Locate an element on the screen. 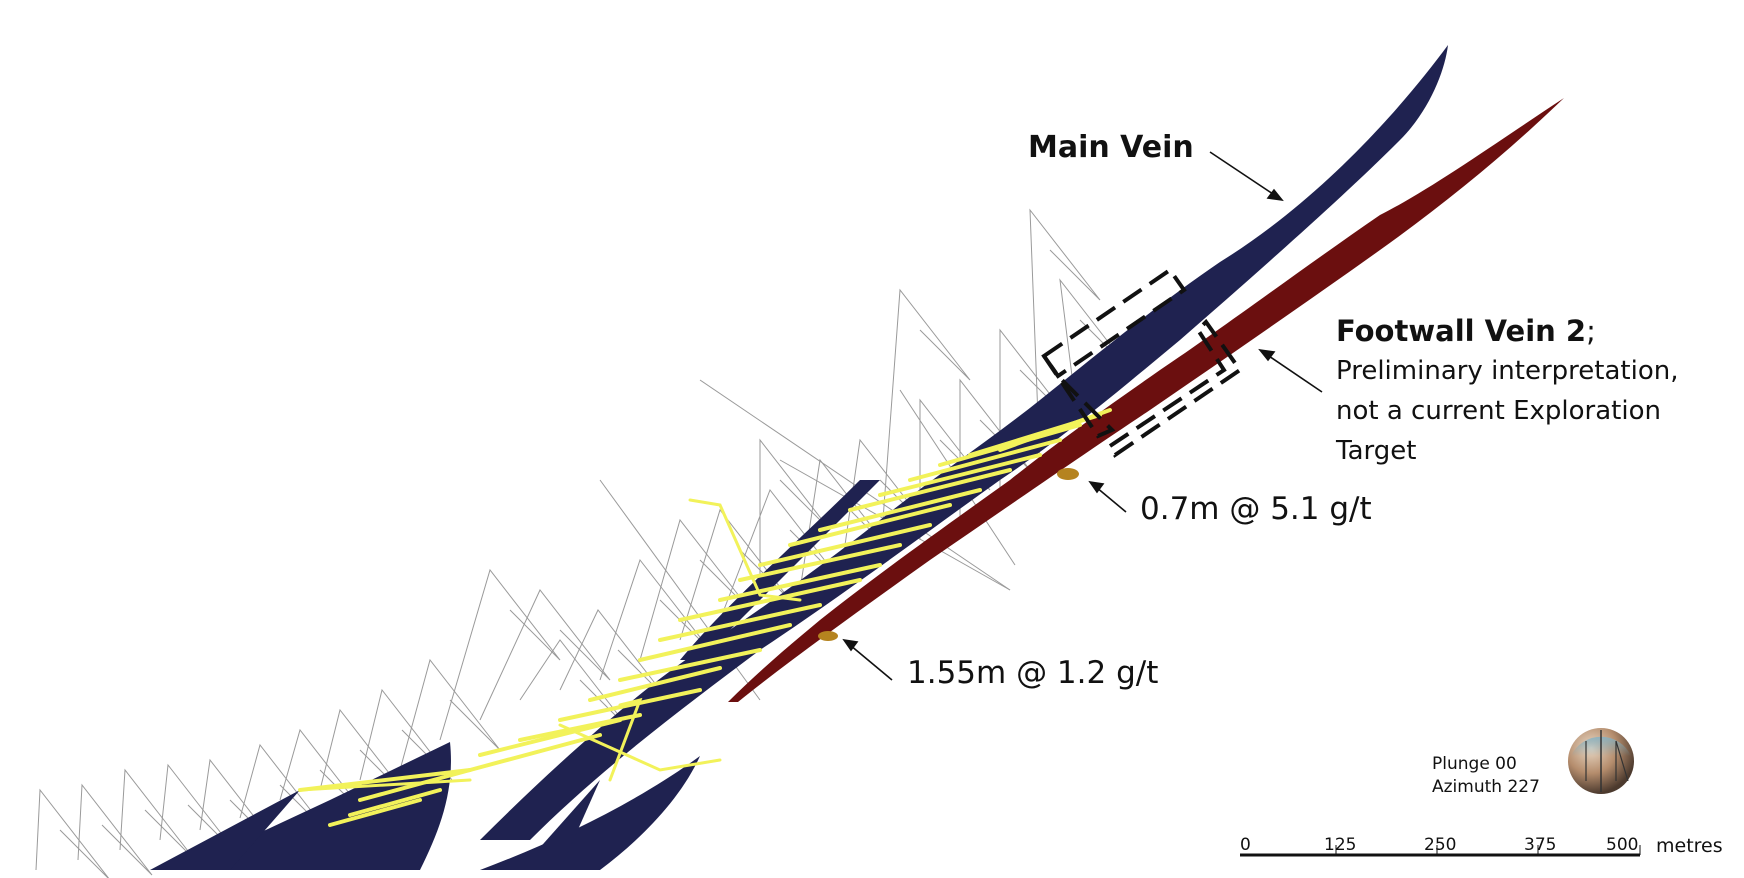  scale-tick-375: 375 is located at coordinates (1540, 845).